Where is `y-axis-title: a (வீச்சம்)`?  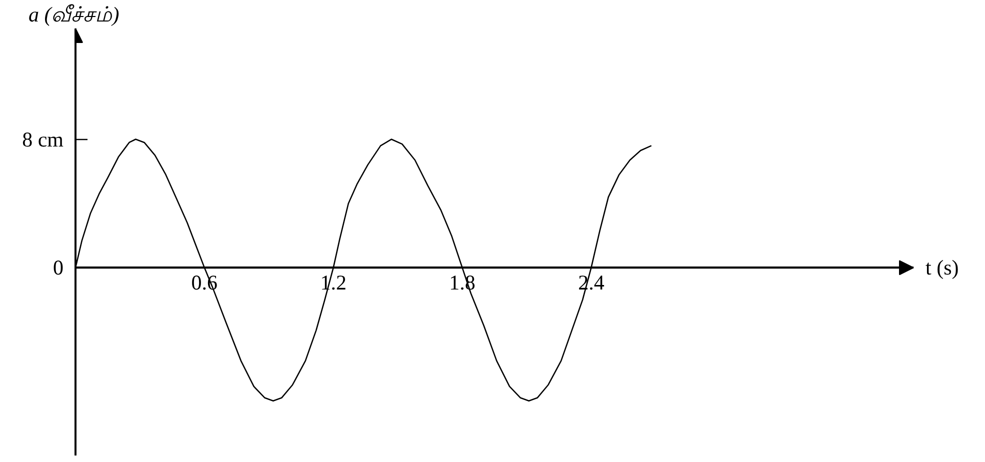
y-axis-title: a (வீச்சம்) is located at coordinates (74, 14).